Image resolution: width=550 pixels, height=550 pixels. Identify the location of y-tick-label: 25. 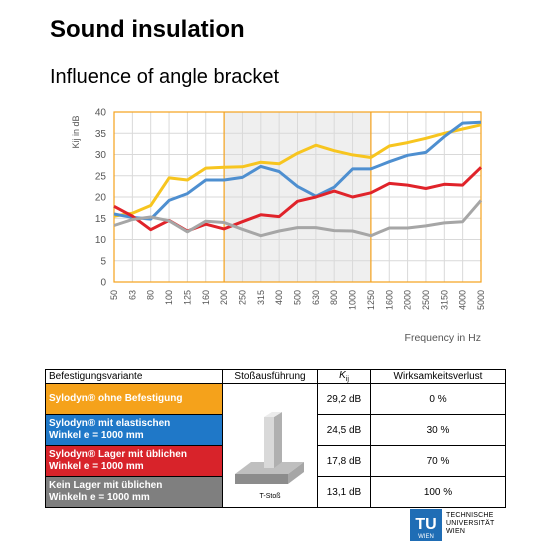
(101, 176).